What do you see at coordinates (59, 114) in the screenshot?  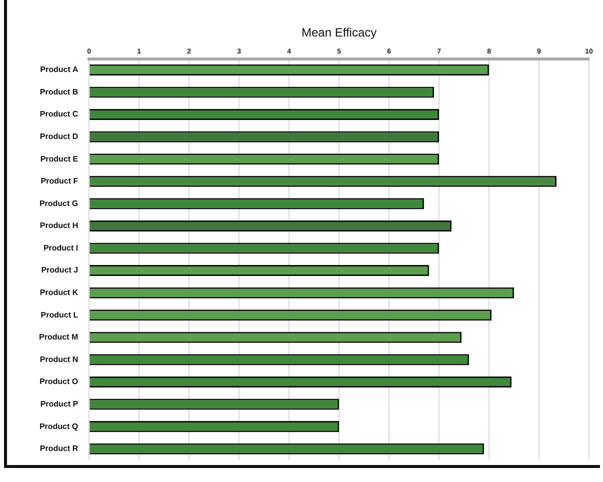 I see `y-tick-label: Product C` at bounding box center [59, 114].